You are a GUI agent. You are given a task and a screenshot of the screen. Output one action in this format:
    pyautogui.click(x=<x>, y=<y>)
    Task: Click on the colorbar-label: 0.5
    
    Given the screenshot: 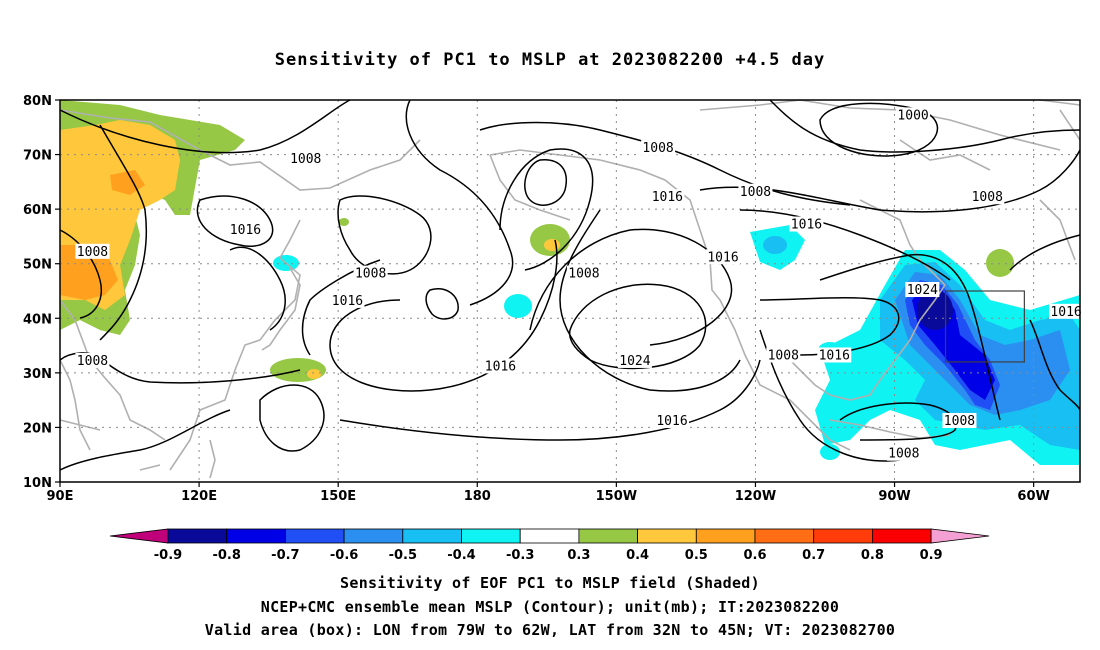 What is the action you would take?
    pyautogui.click(x=696, y=555)
    